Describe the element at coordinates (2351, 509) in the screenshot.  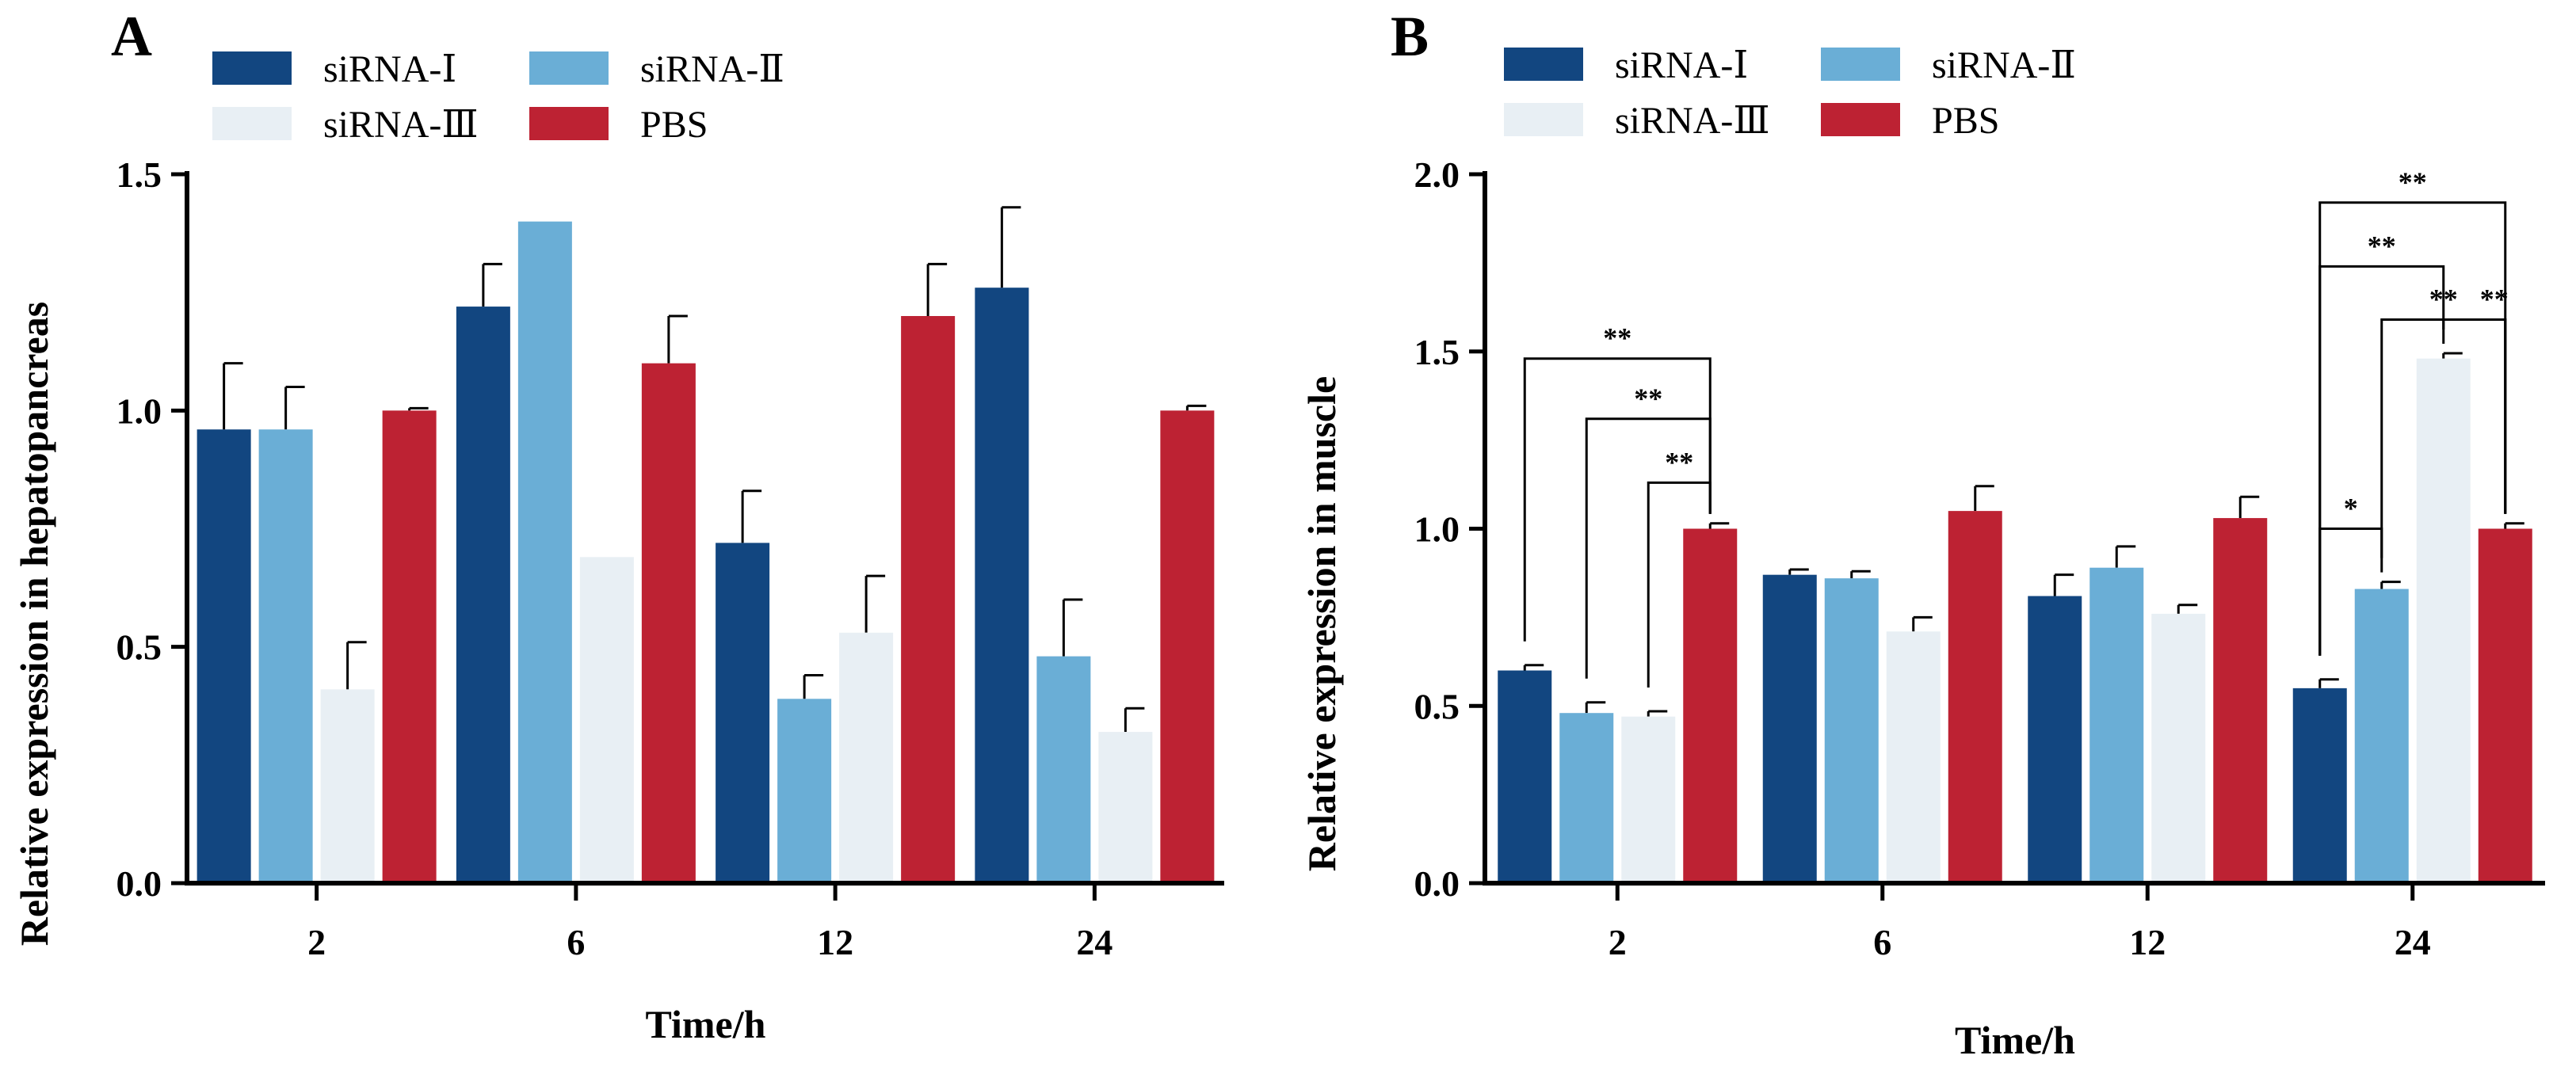
I see `significance-label: *` at that location.